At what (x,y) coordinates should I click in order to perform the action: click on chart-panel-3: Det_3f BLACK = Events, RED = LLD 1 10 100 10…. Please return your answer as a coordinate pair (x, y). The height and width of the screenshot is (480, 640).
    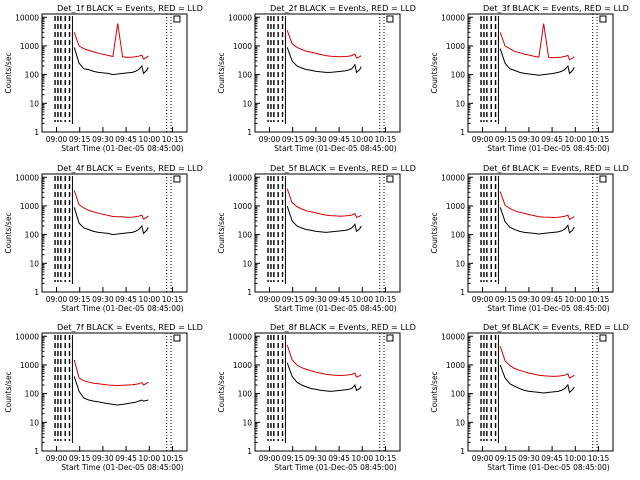
    Looking at the image, I should click on (529, 78).